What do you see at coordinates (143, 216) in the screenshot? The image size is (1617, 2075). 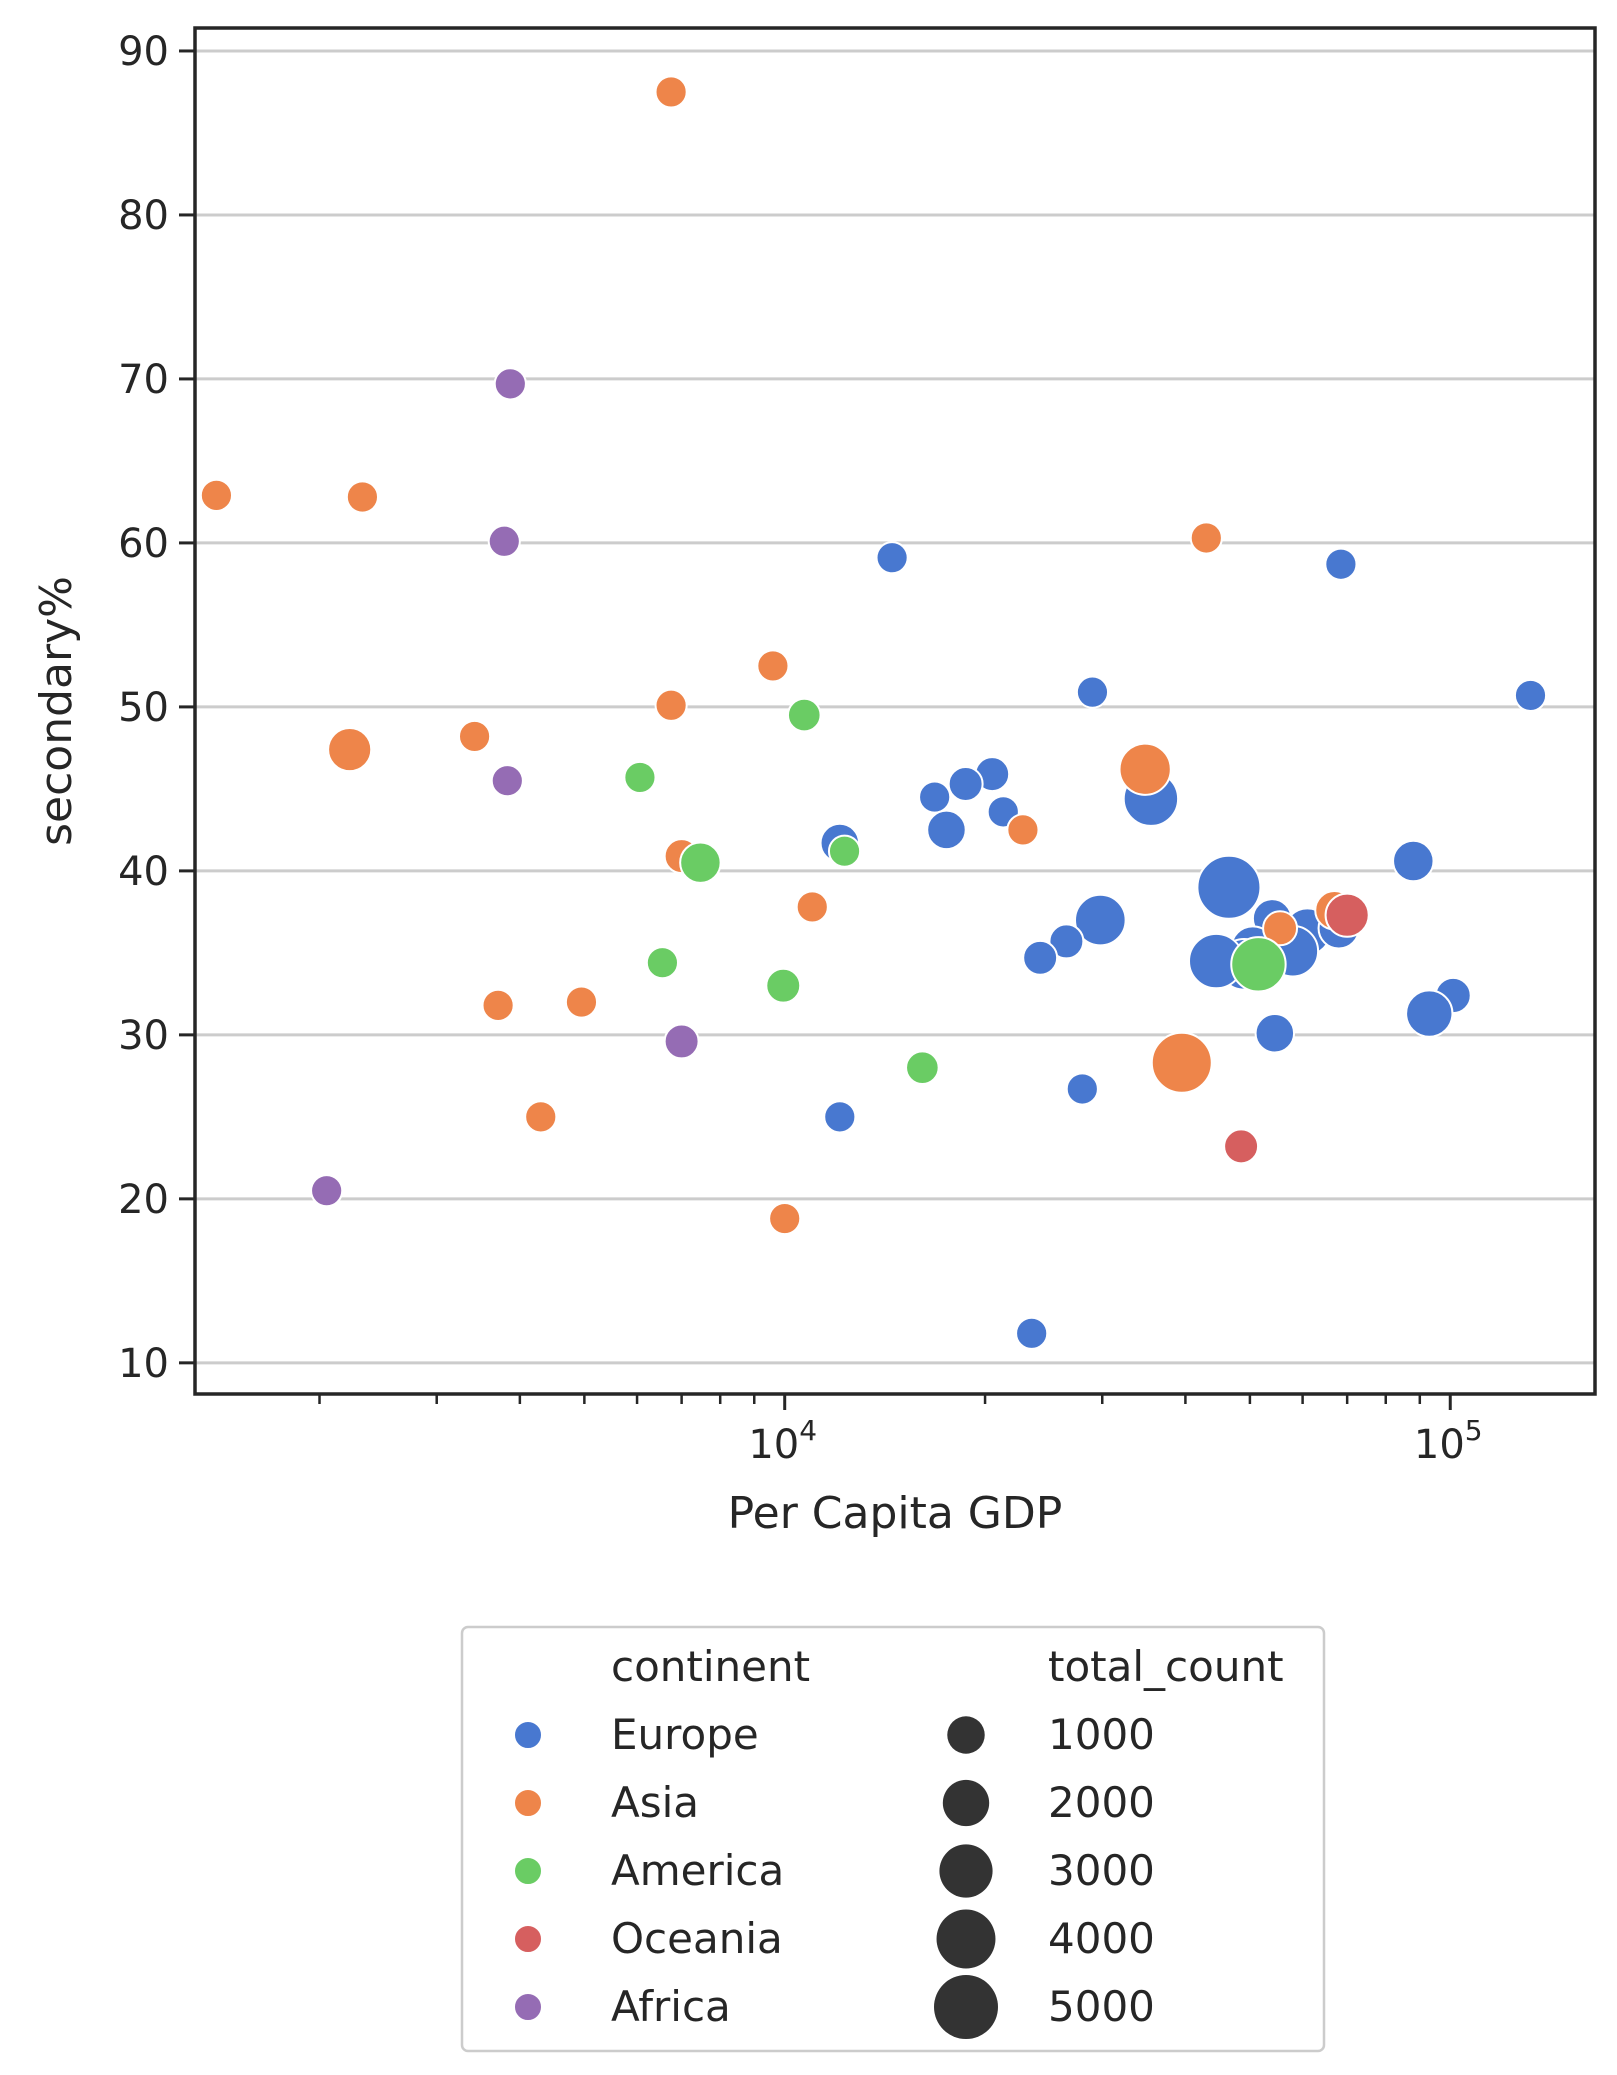 I see `y-tick-label: 80` at bounding box center [143, 216].